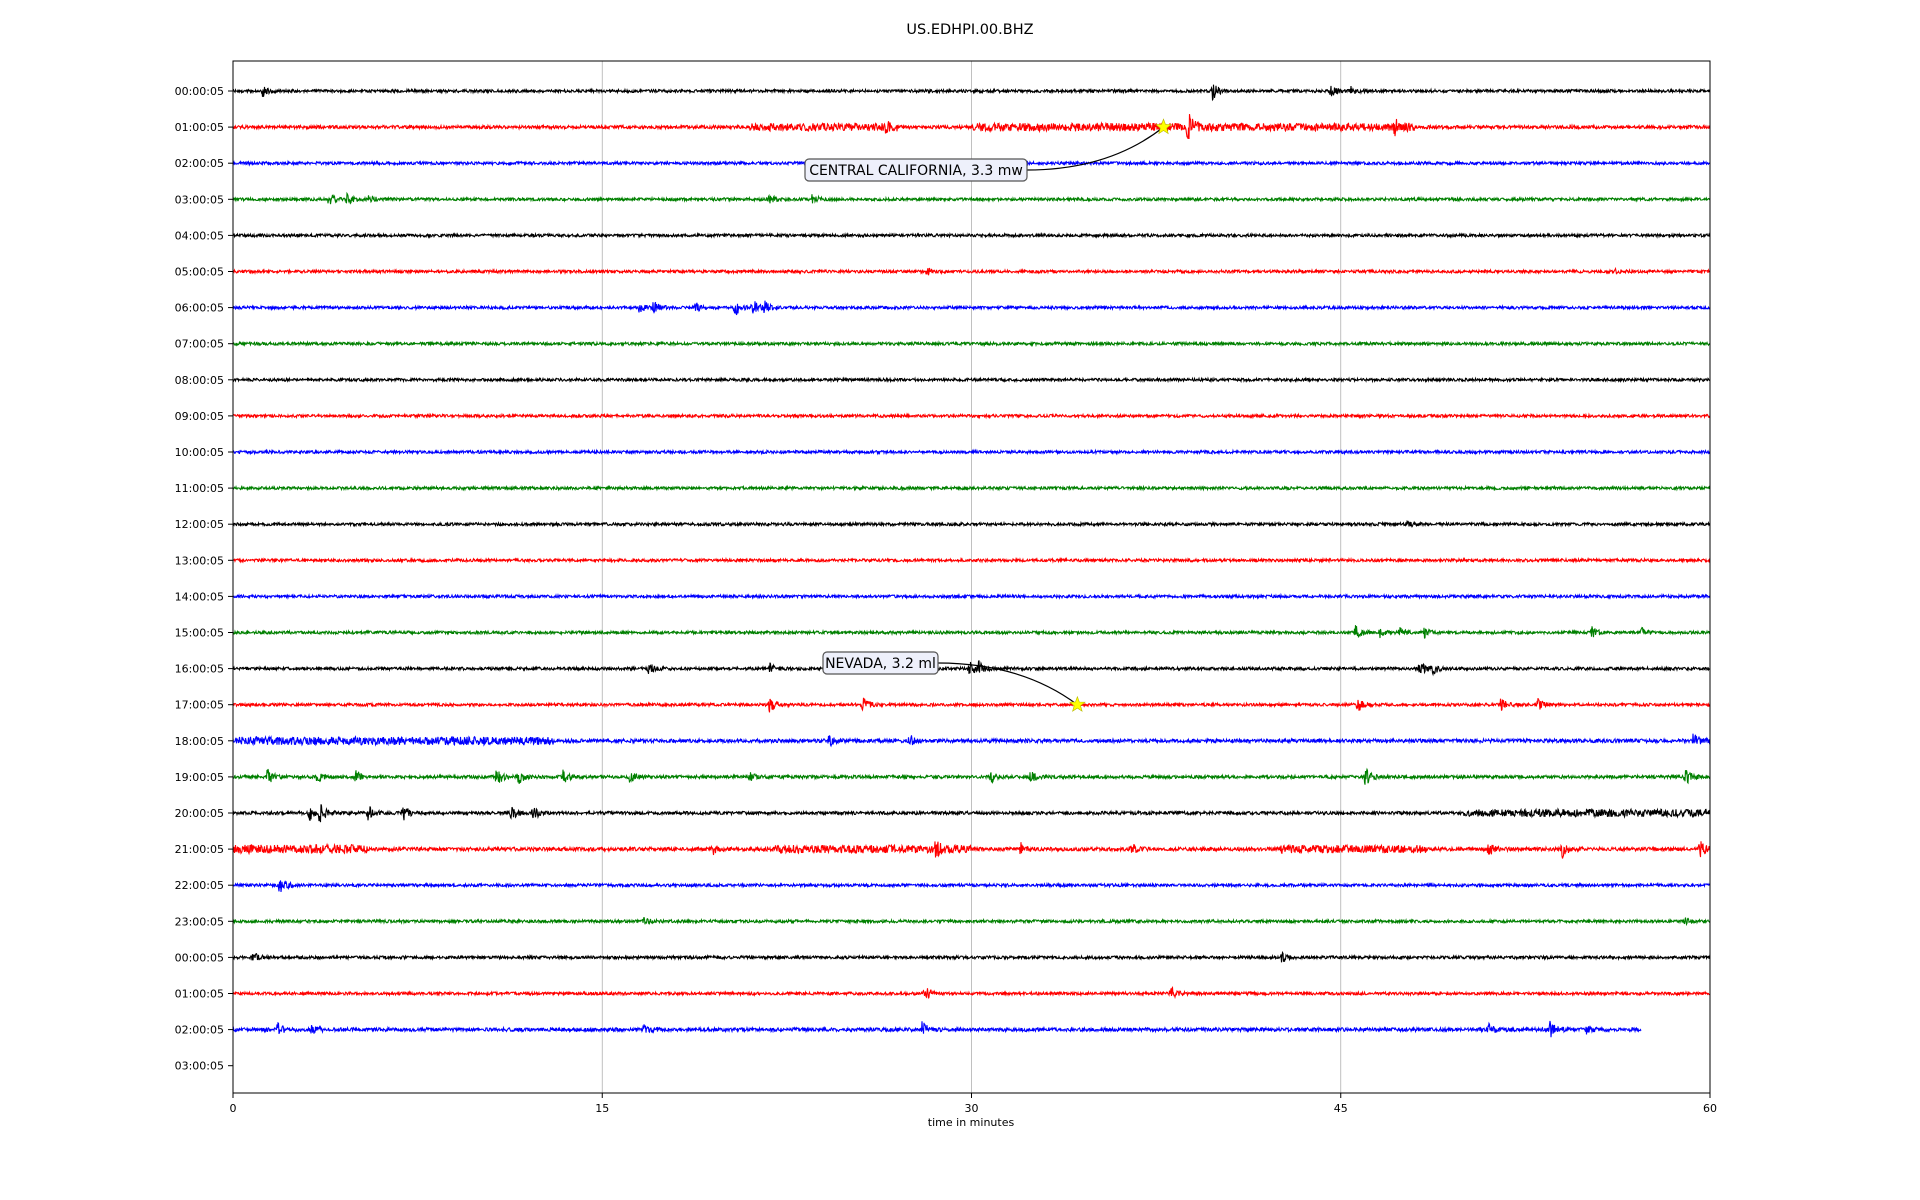  I want to click on row-label-14: 14:00:05, so click(199, 596).